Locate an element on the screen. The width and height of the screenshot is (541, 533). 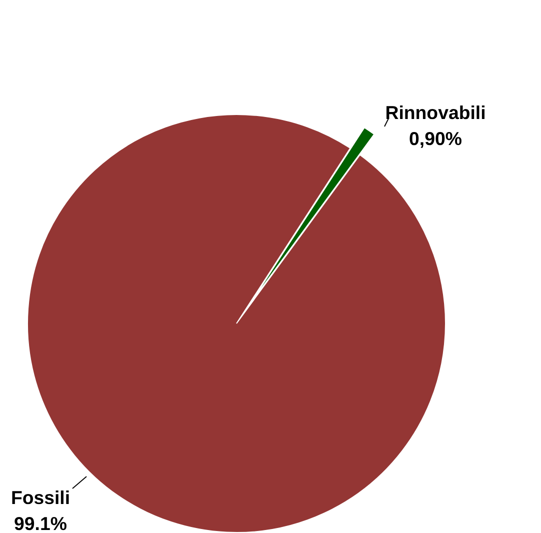
slice-label: Rinnovabili is located at coordinates (435, 112).